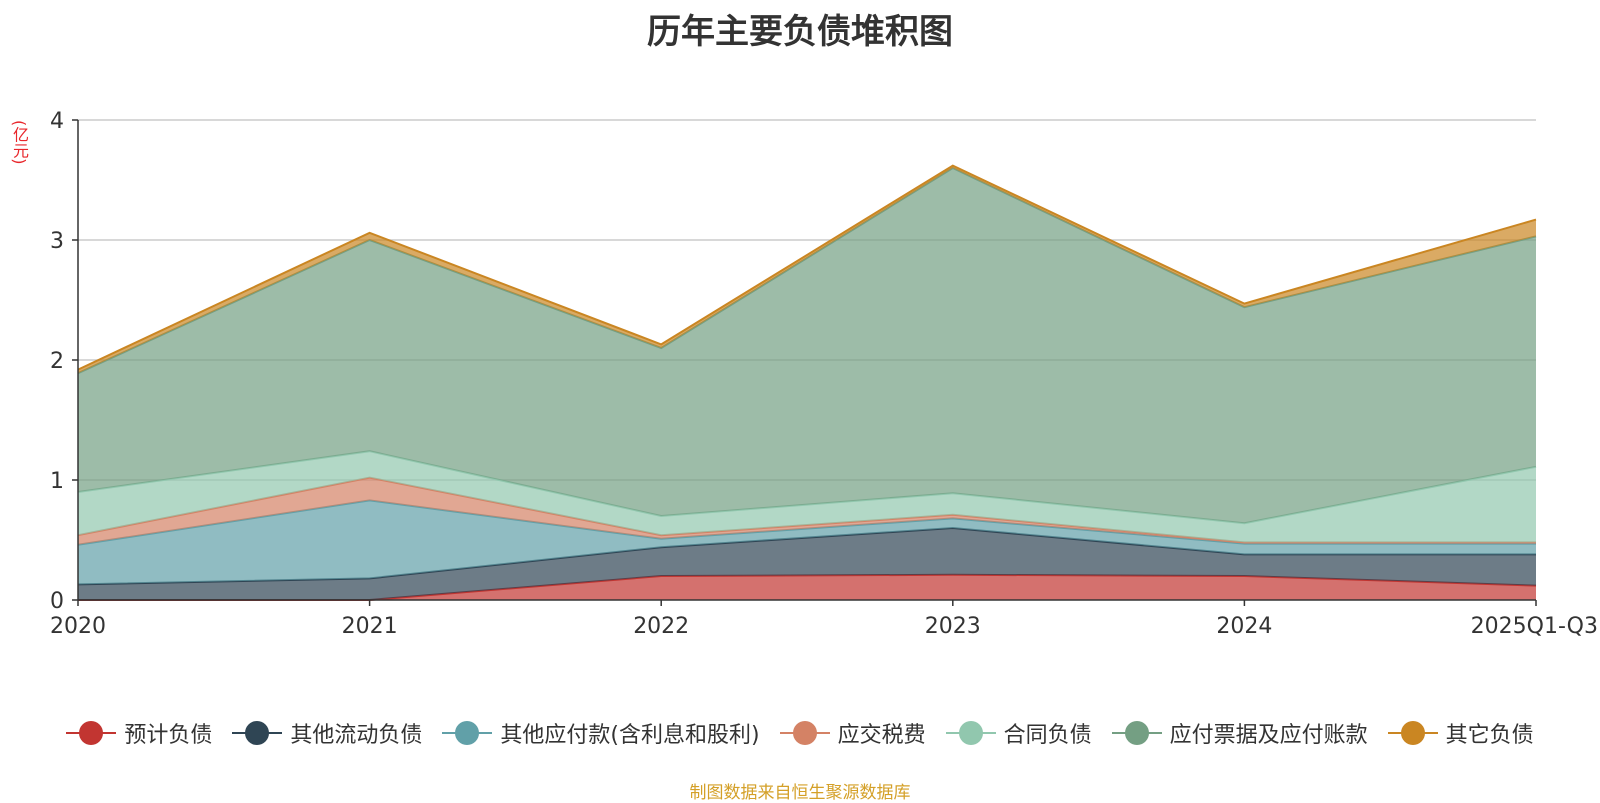 The image size is (1600, 803). I want to click on y-tick-label: 2, so click(57, 361).